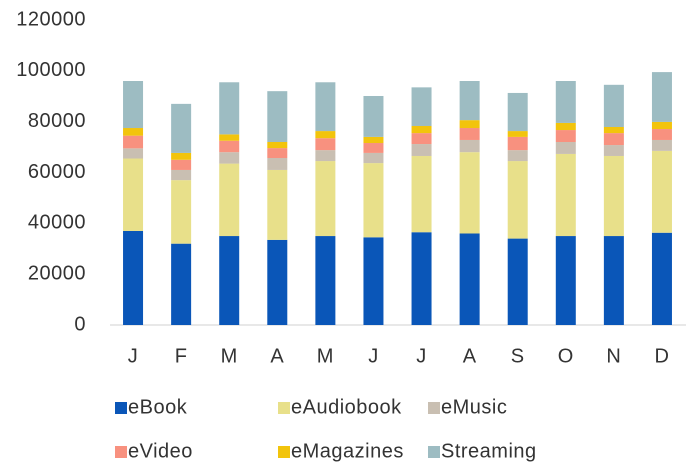  What do you see at coordinates (518, 356) in the screenshot?
I see `x-tick-label: S` at bounding box center [518, 356].